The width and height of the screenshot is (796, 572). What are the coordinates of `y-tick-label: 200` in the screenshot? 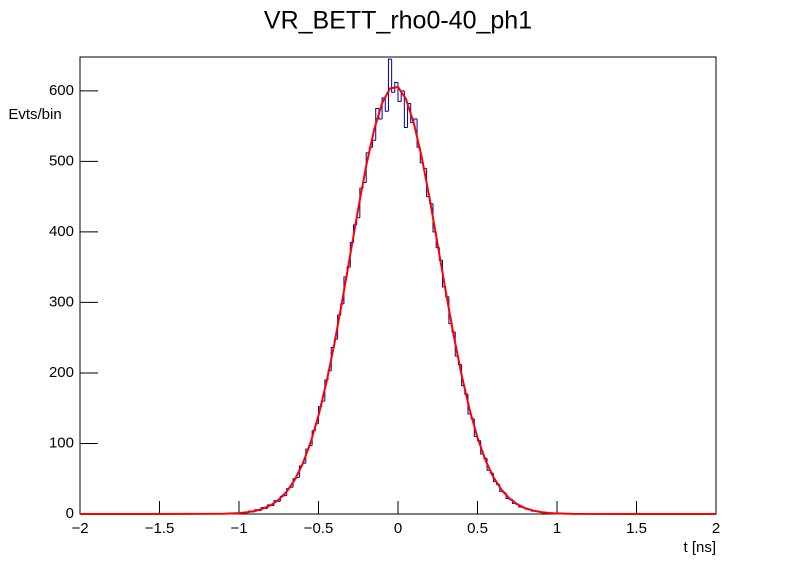 It's located at (61, 372).